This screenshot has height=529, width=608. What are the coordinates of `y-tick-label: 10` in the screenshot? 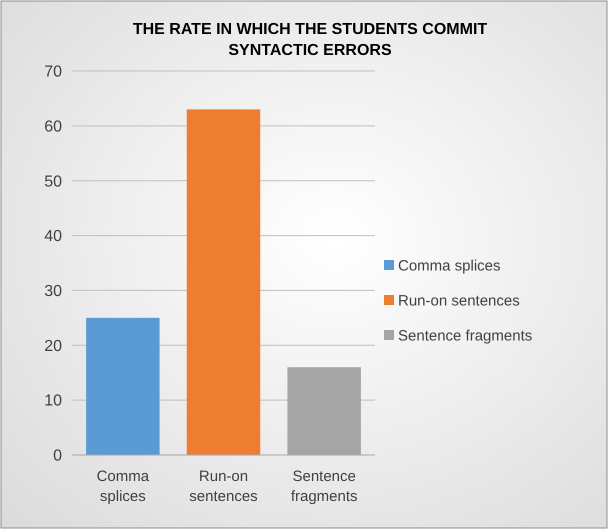 It's located at (53, 401).